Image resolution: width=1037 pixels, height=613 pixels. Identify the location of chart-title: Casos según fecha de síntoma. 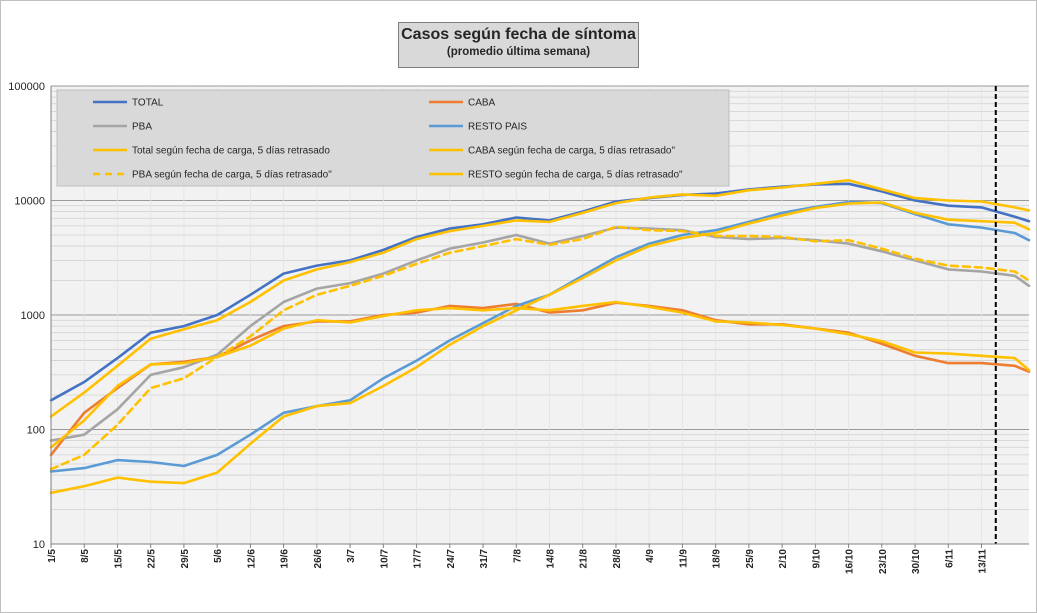
(518, 34).